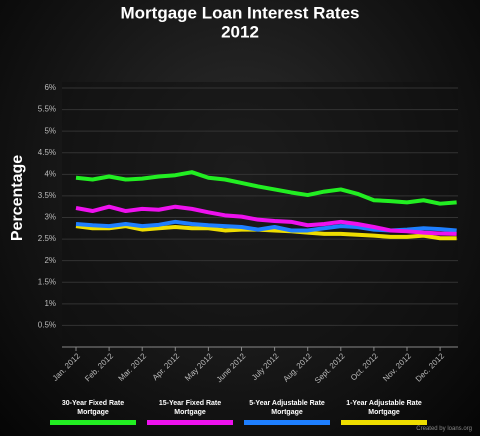  What do you see at coordinates (50, 130) in the screenshot?
I see `y-tick-label: 5%` at bounding box center [50, 130].